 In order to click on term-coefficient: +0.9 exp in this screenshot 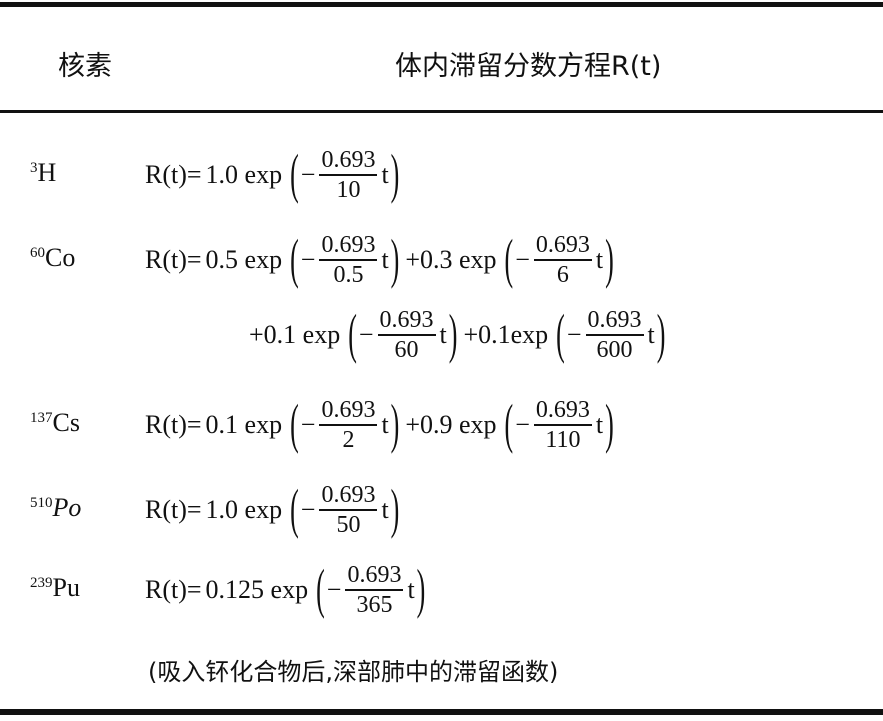, I will do `click(451, 424)`.